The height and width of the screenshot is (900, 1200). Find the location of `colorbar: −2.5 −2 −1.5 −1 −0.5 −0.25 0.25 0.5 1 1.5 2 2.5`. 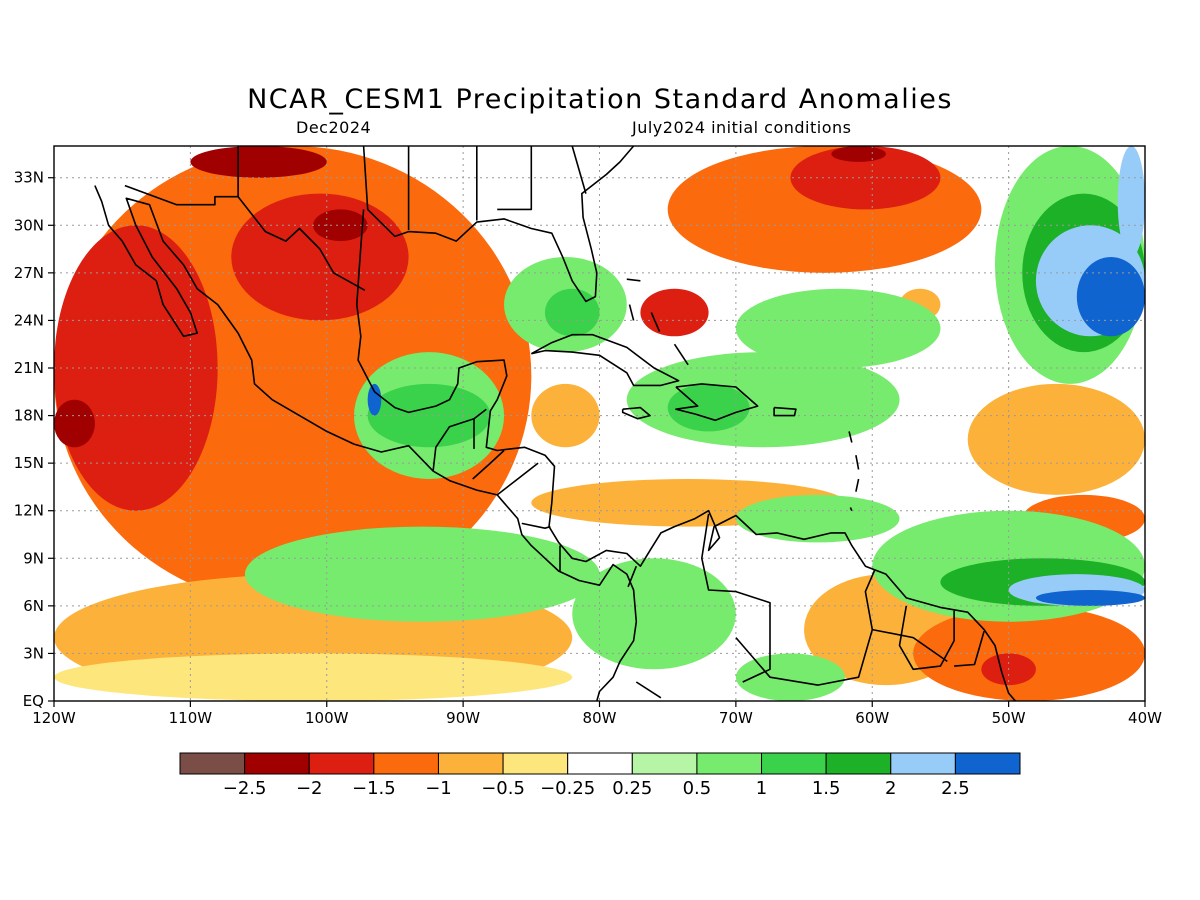

colorbar: −2.5 −2 −1.5 −1 −0.5 −0.25 0.25 0.5 1 1.5 2 2.5 is located at coordinates (600, 775).